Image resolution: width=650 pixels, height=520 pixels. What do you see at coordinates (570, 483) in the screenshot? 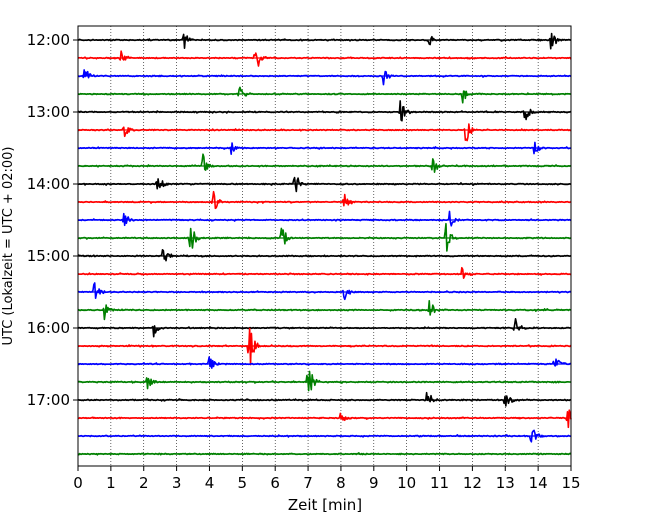
I see `x-tick-label: 15` at bounding box center [570, 483].